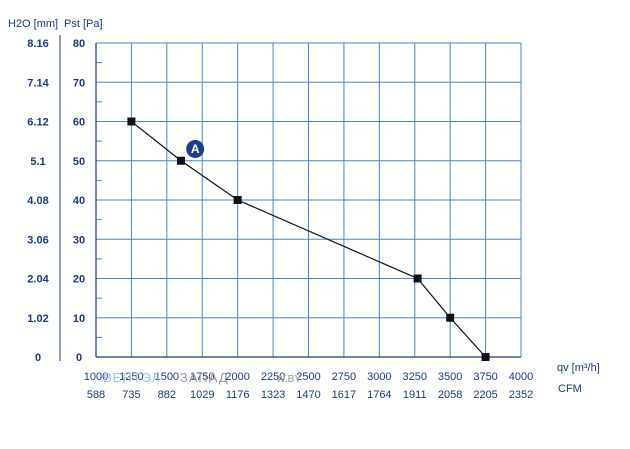 The image size is (630, 449). Describe the element at coordinates (38, 358) in the screenshot. I see `y-tick-label-mm: 0` at that location.